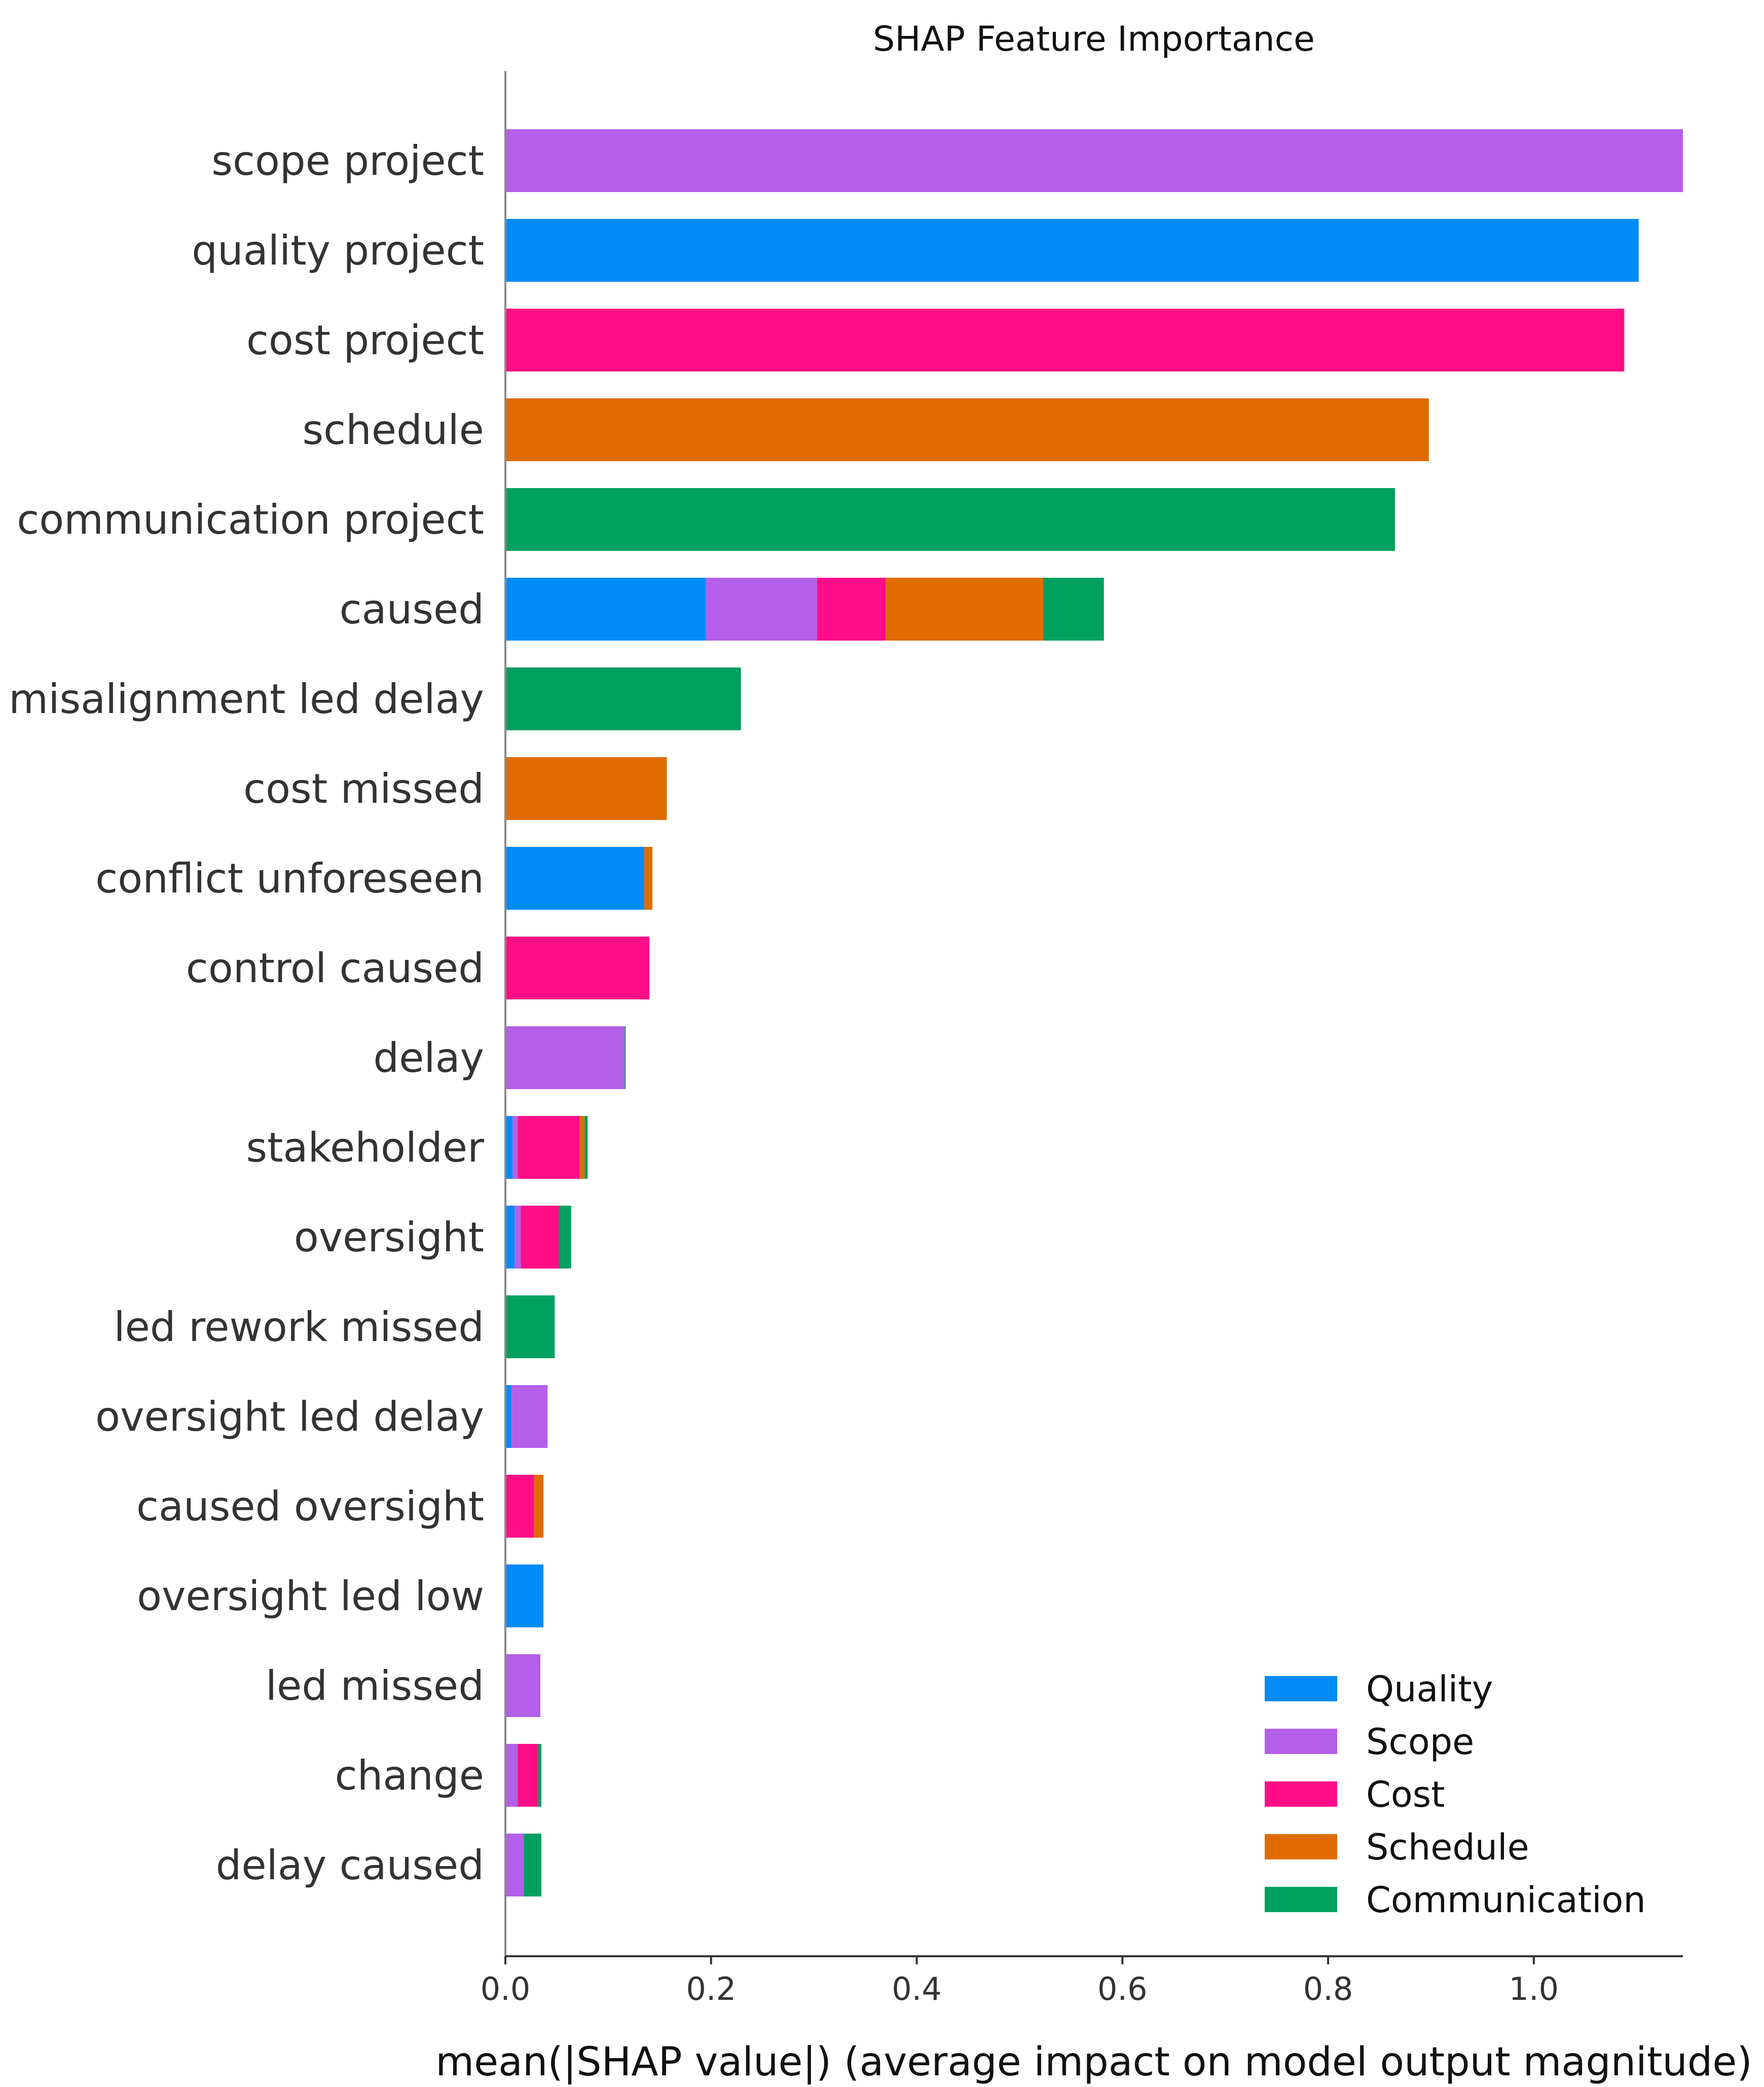 This screenshot has height=2087, width=1764. I want to click on y-tick-label-cost-missed: cost missed, so click(363, 789).